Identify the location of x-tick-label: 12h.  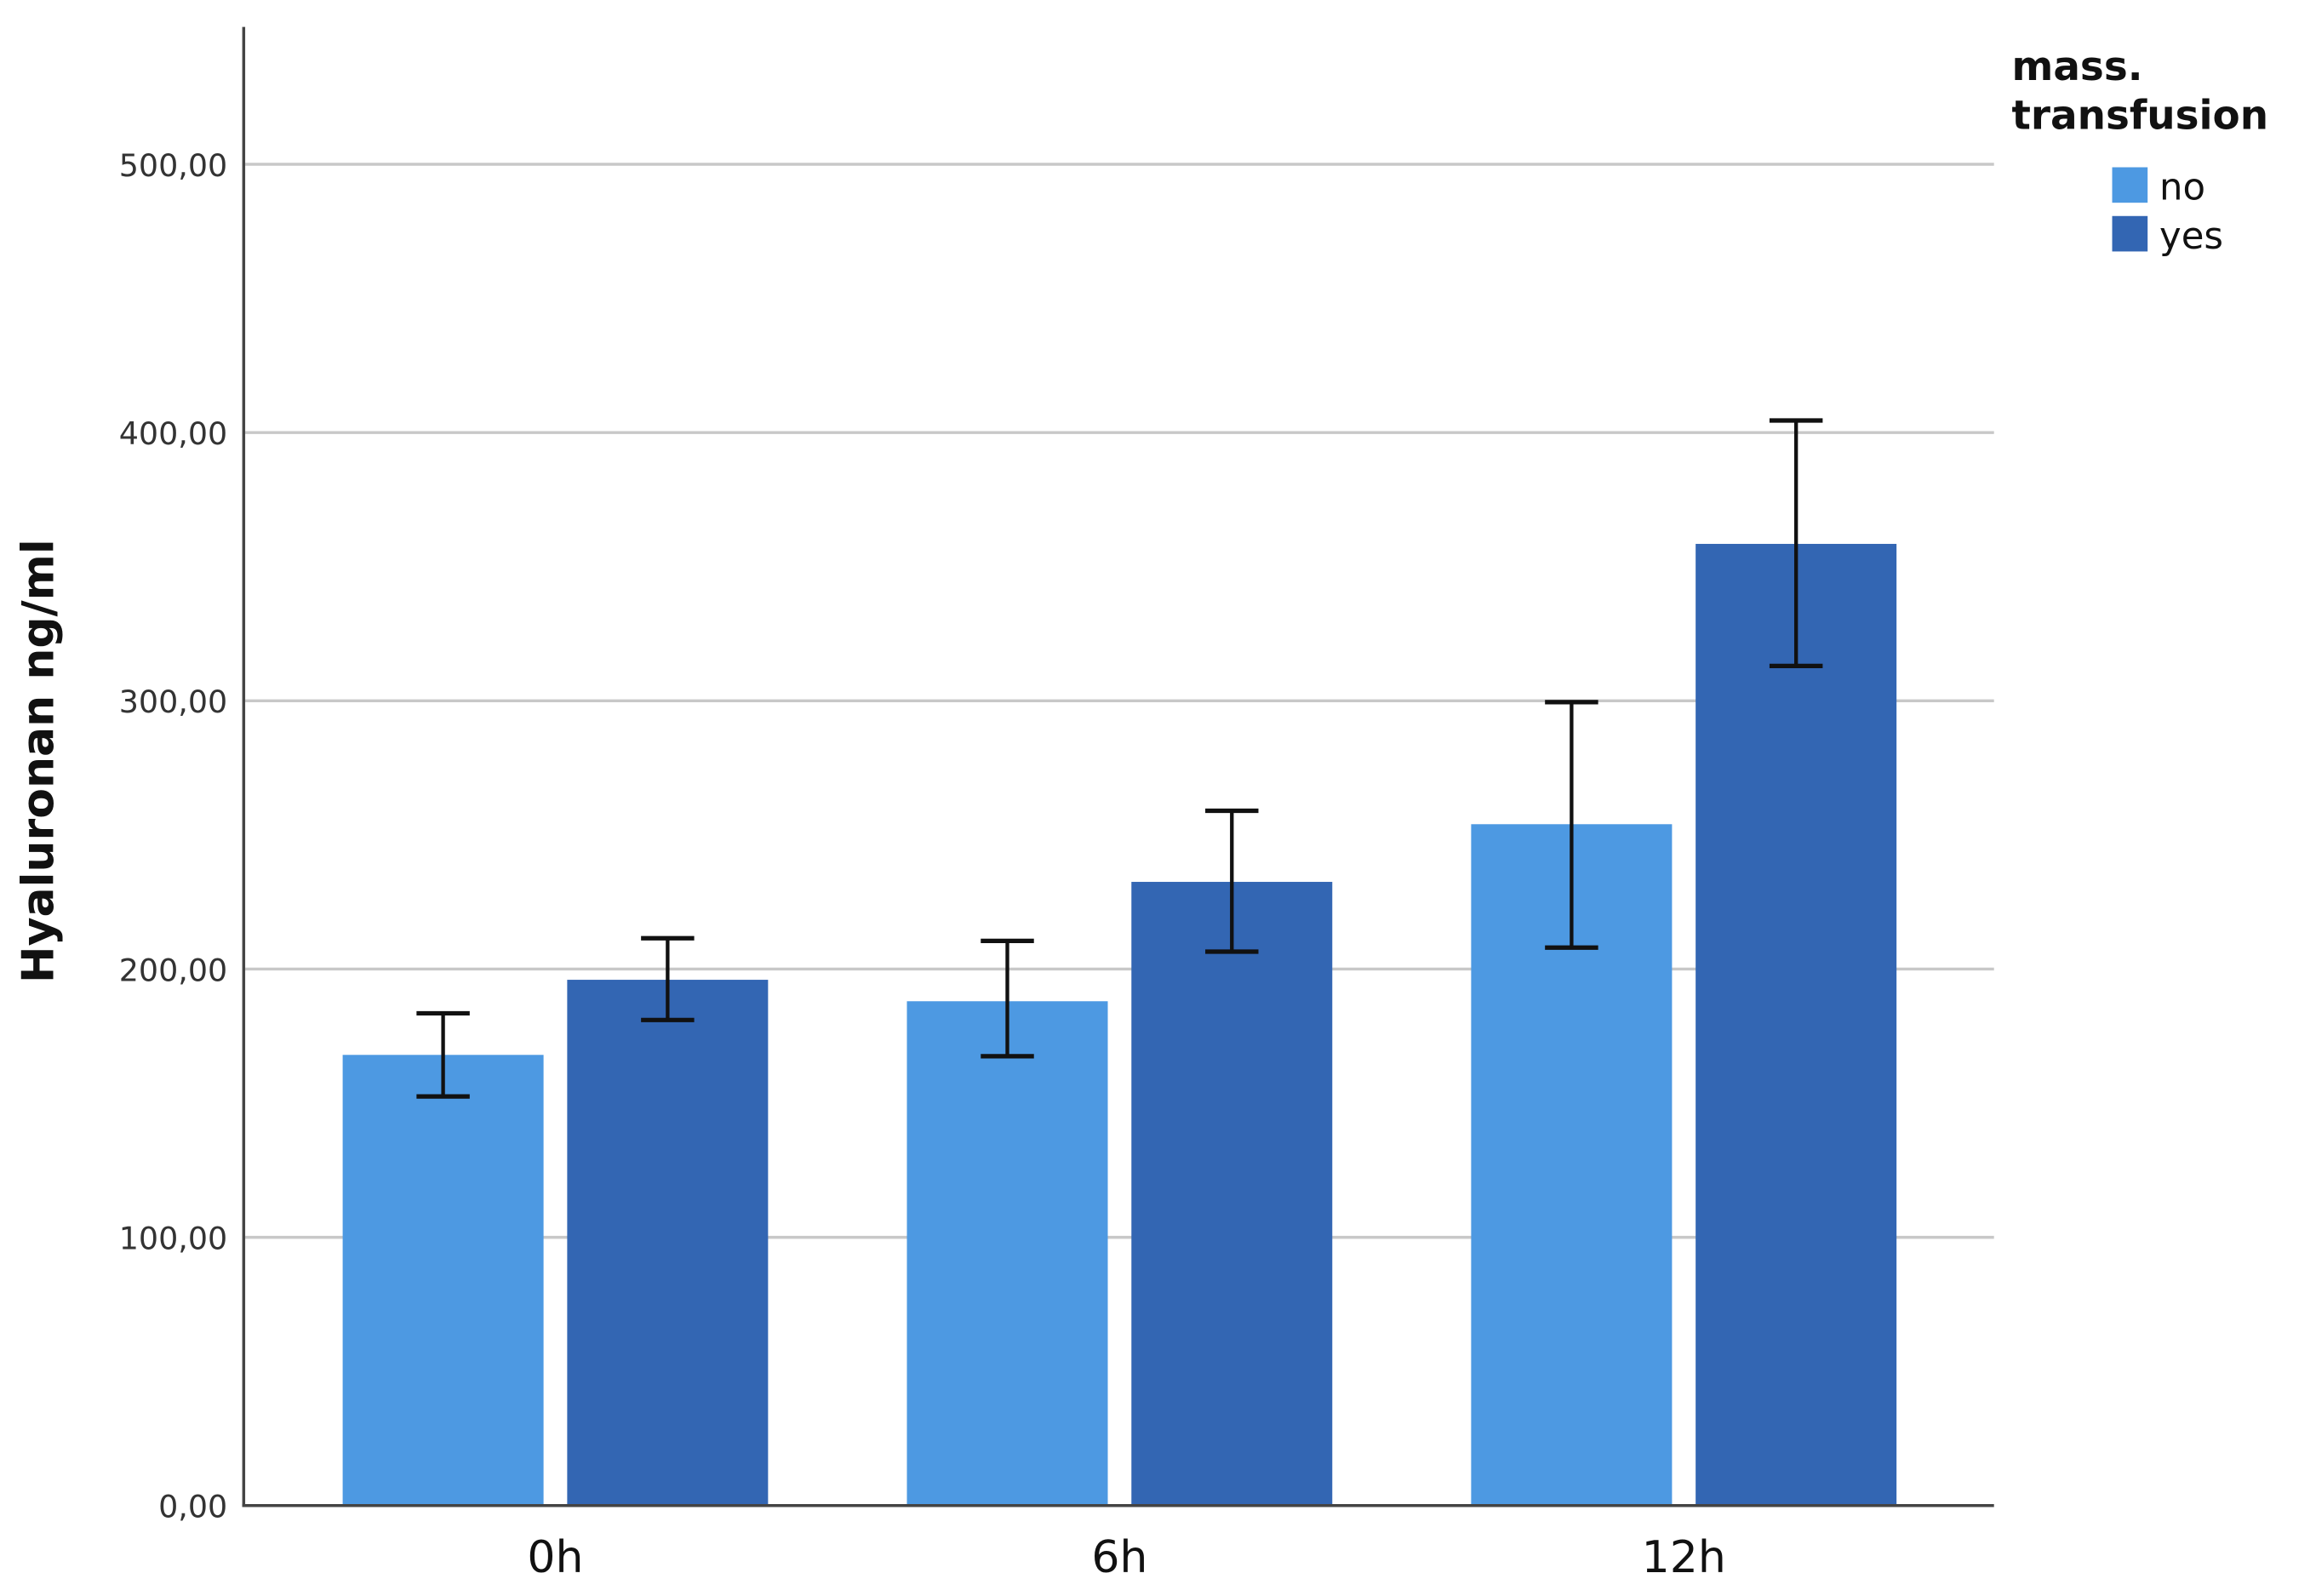
(1684, 1557).